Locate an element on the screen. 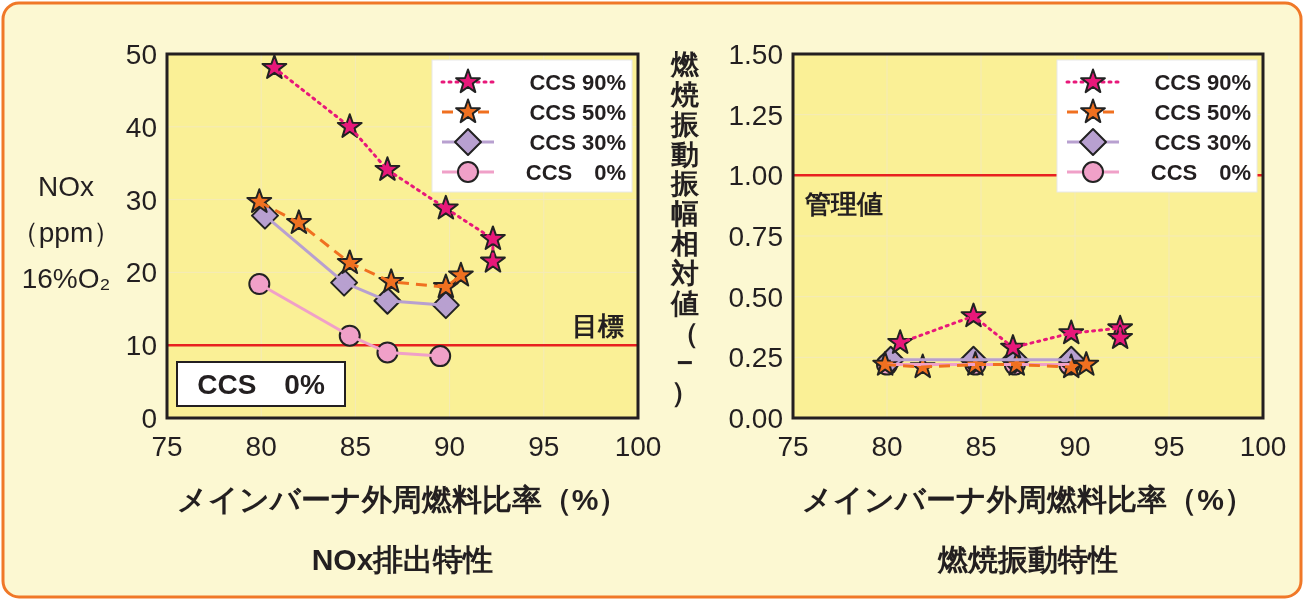  y-tick-label: 0 is located at coordinates (149, 418).